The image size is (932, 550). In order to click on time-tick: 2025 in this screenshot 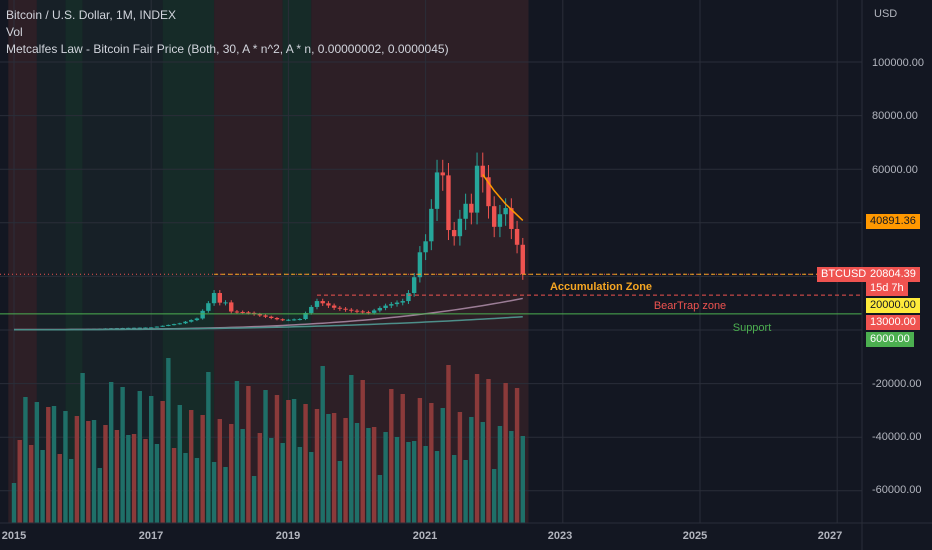, I will do `click(695, 536)`.